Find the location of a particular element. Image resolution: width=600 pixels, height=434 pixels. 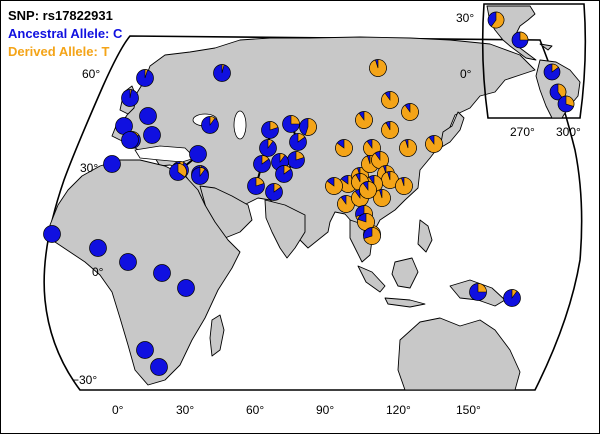

pie-manchuria is located at coordinates (390, 130).